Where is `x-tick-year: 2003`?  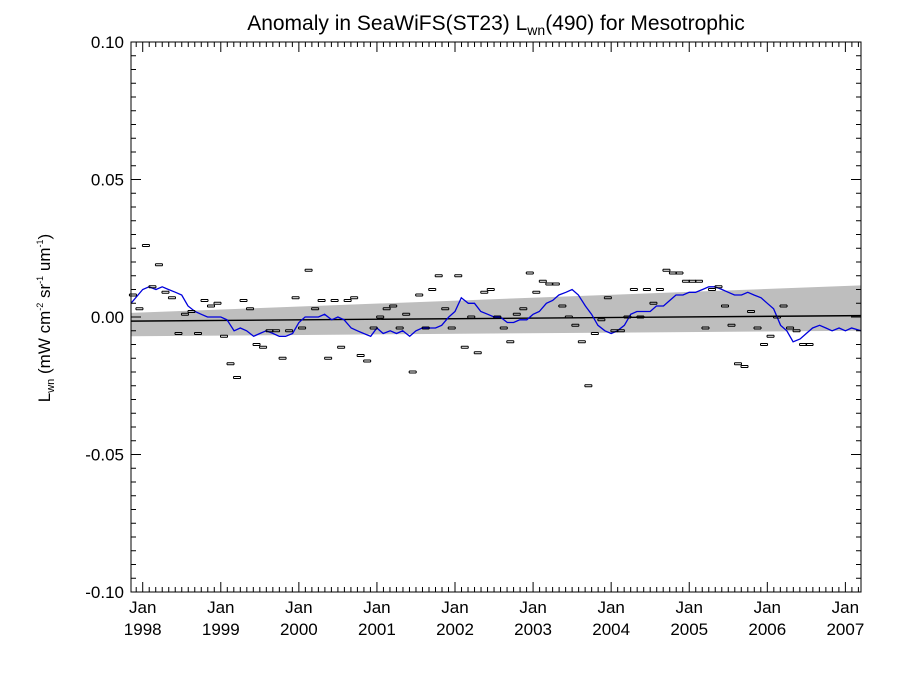 x-tick-year: 2003 is located at coordinates (533, 629).